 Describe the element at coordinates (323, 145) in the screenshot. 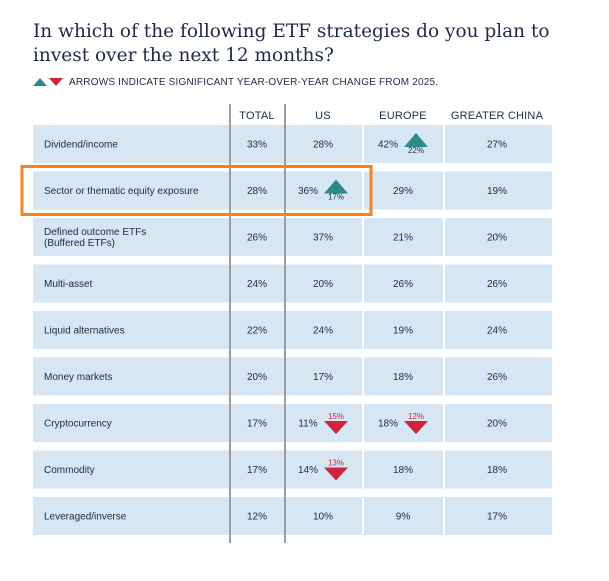

I see `cell-value: 28%` at that location.